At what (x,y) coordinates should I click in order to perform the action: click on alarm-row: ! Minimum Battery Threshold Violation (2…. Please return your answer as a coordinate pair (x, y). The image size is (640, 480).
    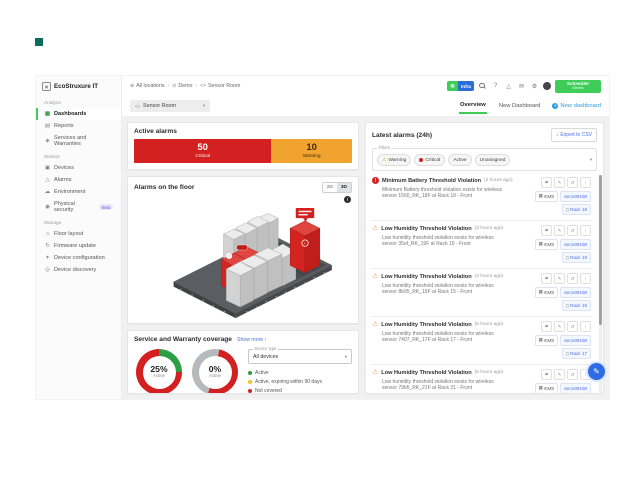
    Looking at the image, I should click on (481, 196).